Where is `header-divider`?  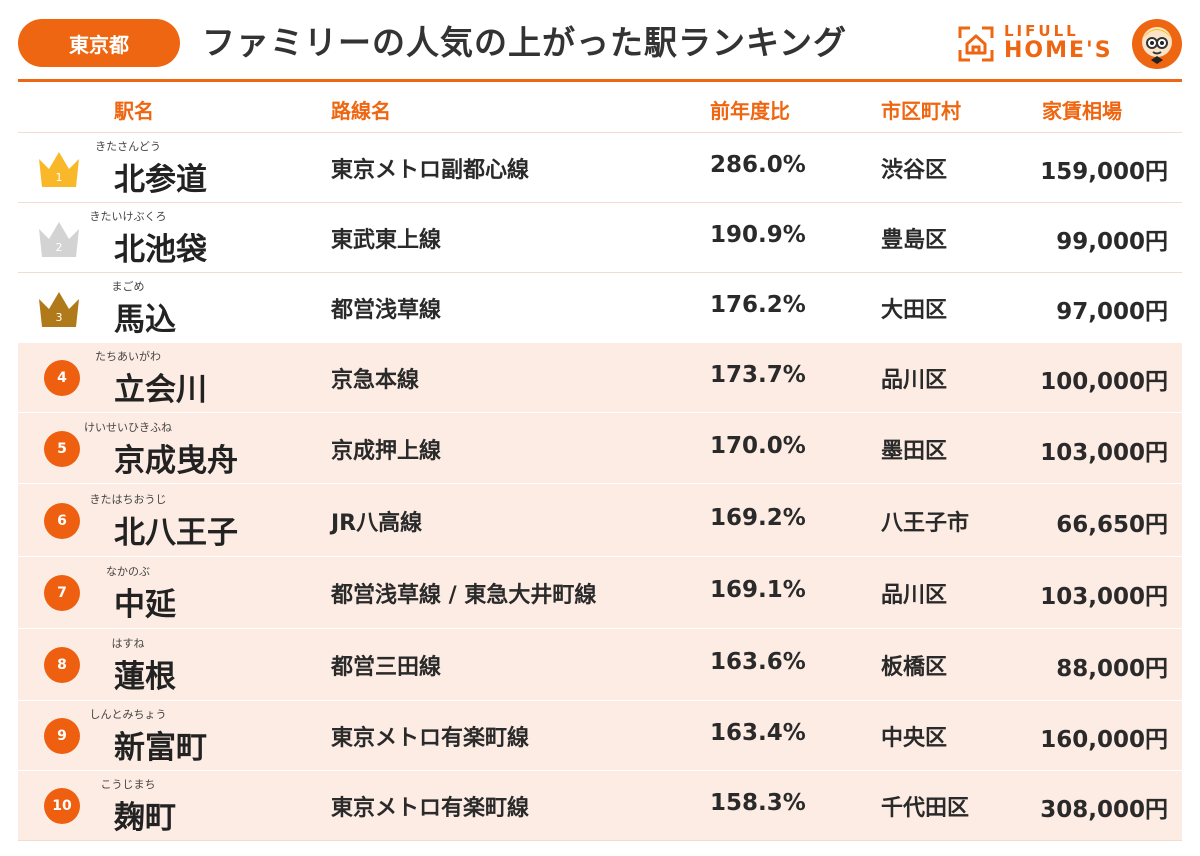
header-divider is located at coordinates (600, 80).